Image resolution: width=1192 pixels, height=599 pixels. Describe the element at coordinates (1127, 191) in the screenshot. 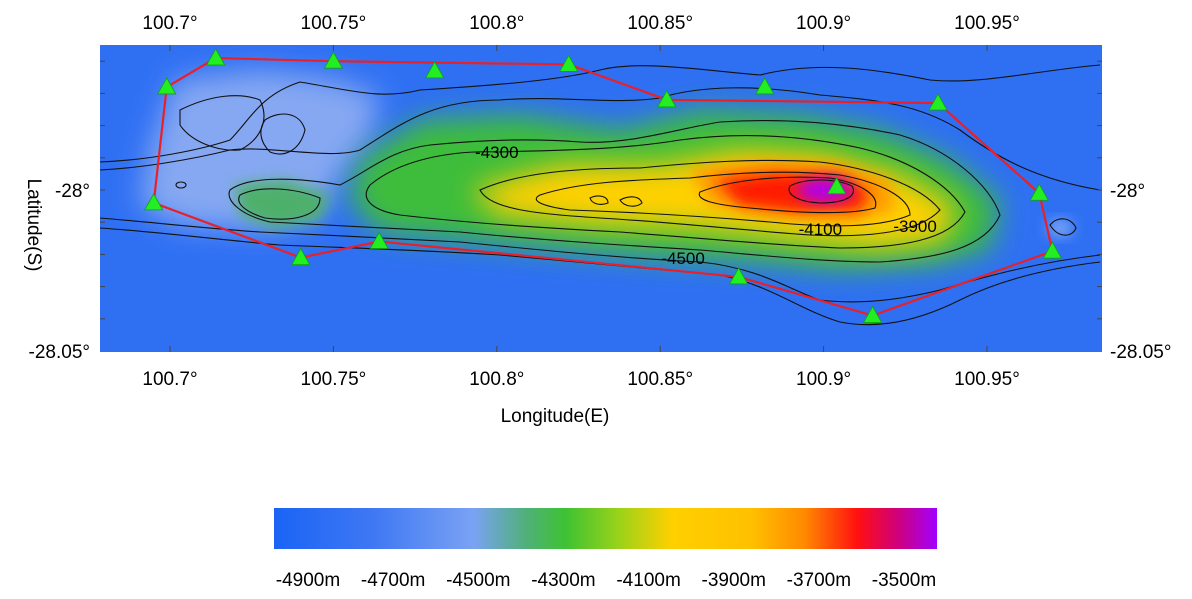

I see `y-tick-label-right: -28°` at that location.